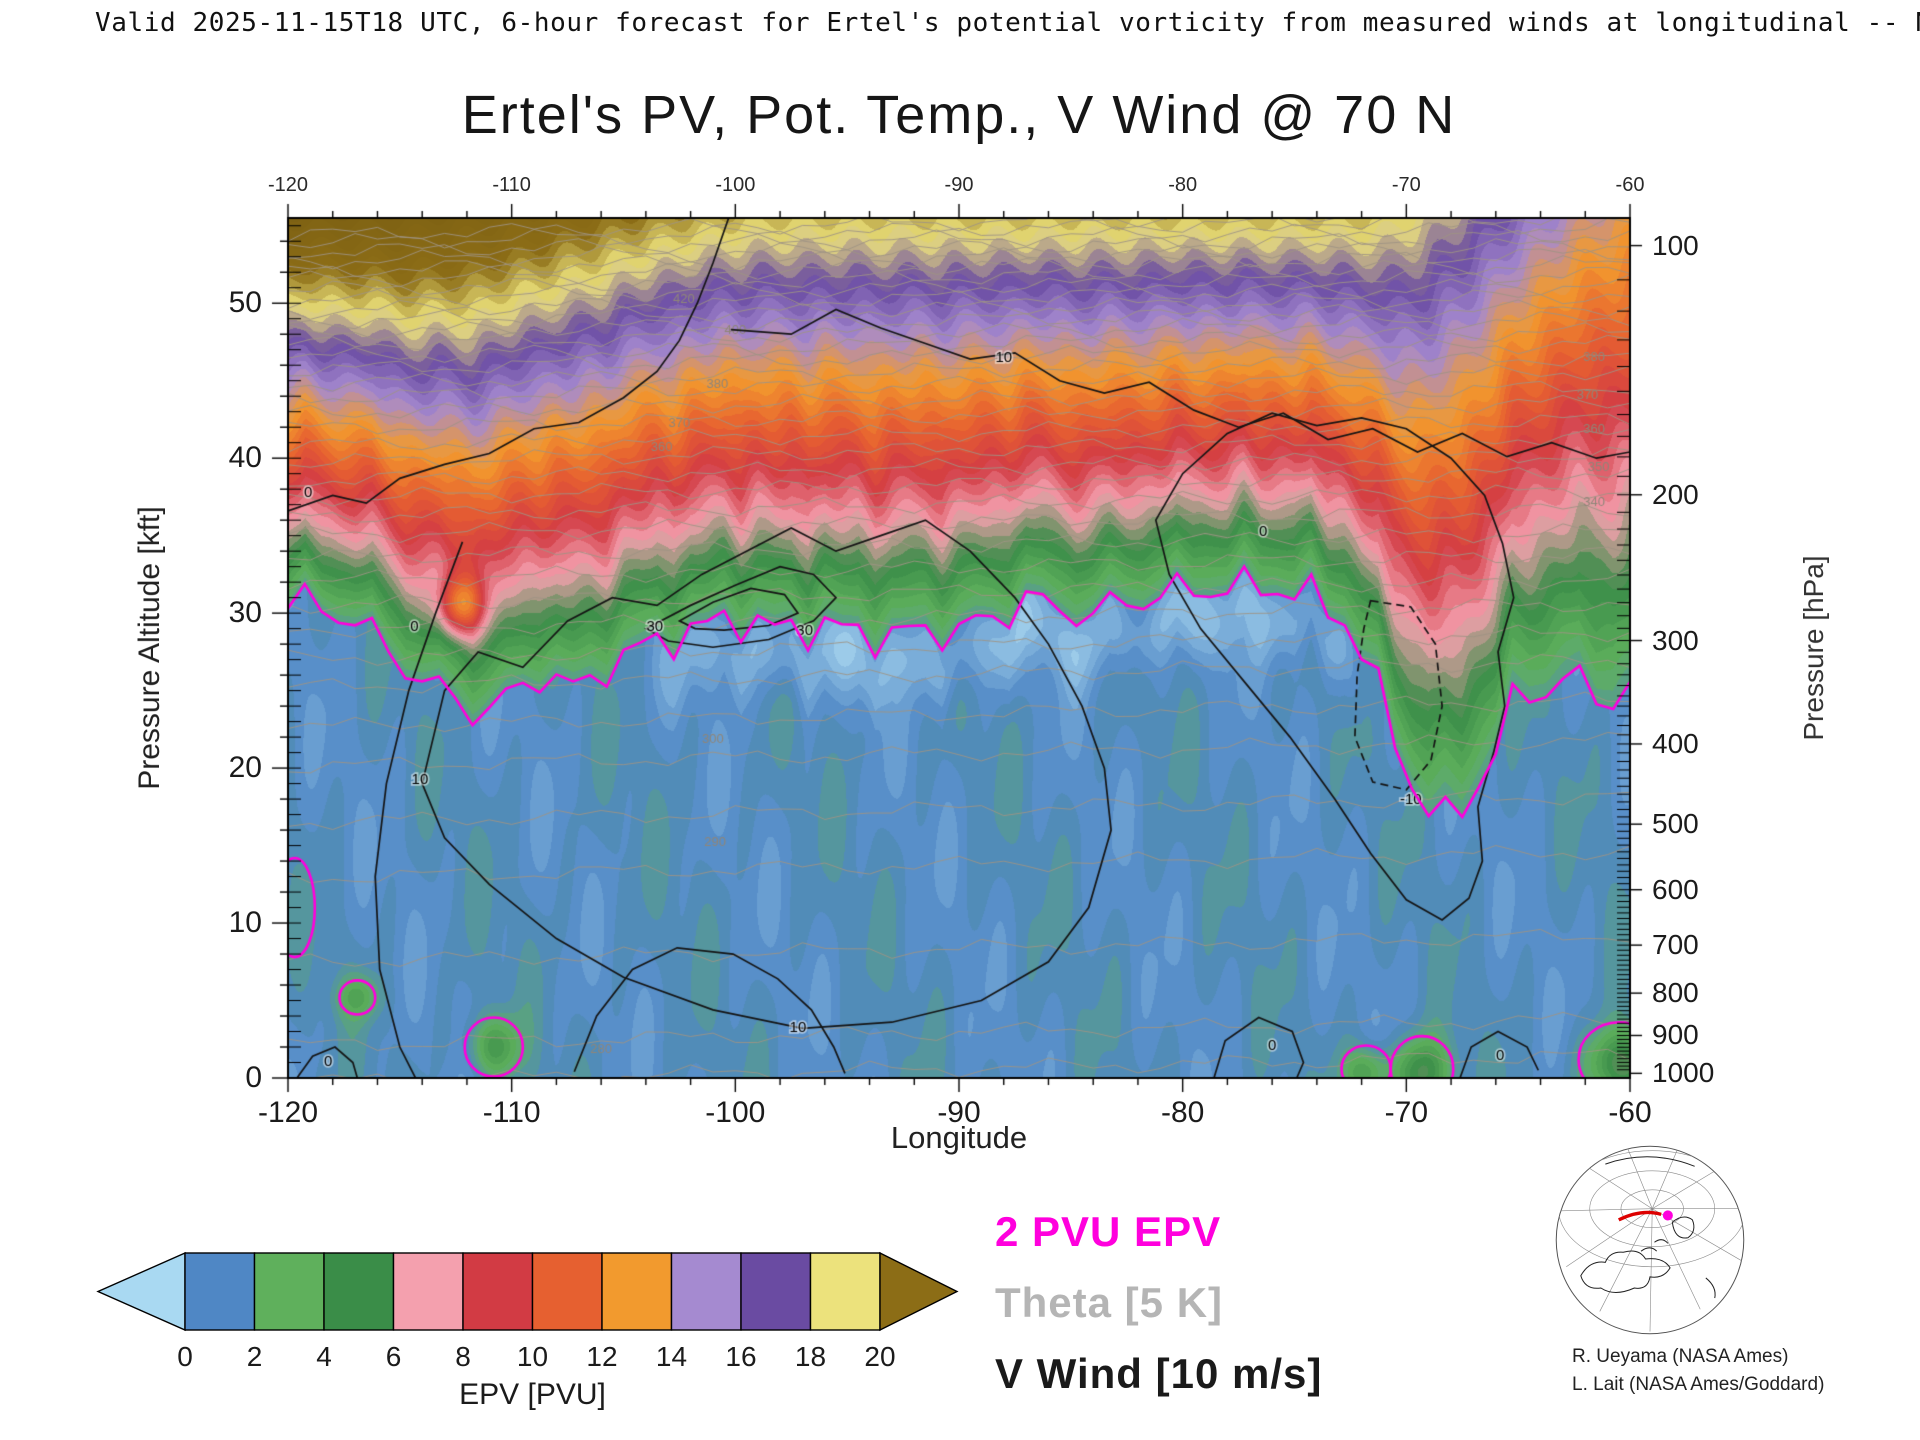 The width and height of the screenshot is (1920, 1440). I want to click on colorbar-tick-label: 12, so click(601, 1356).